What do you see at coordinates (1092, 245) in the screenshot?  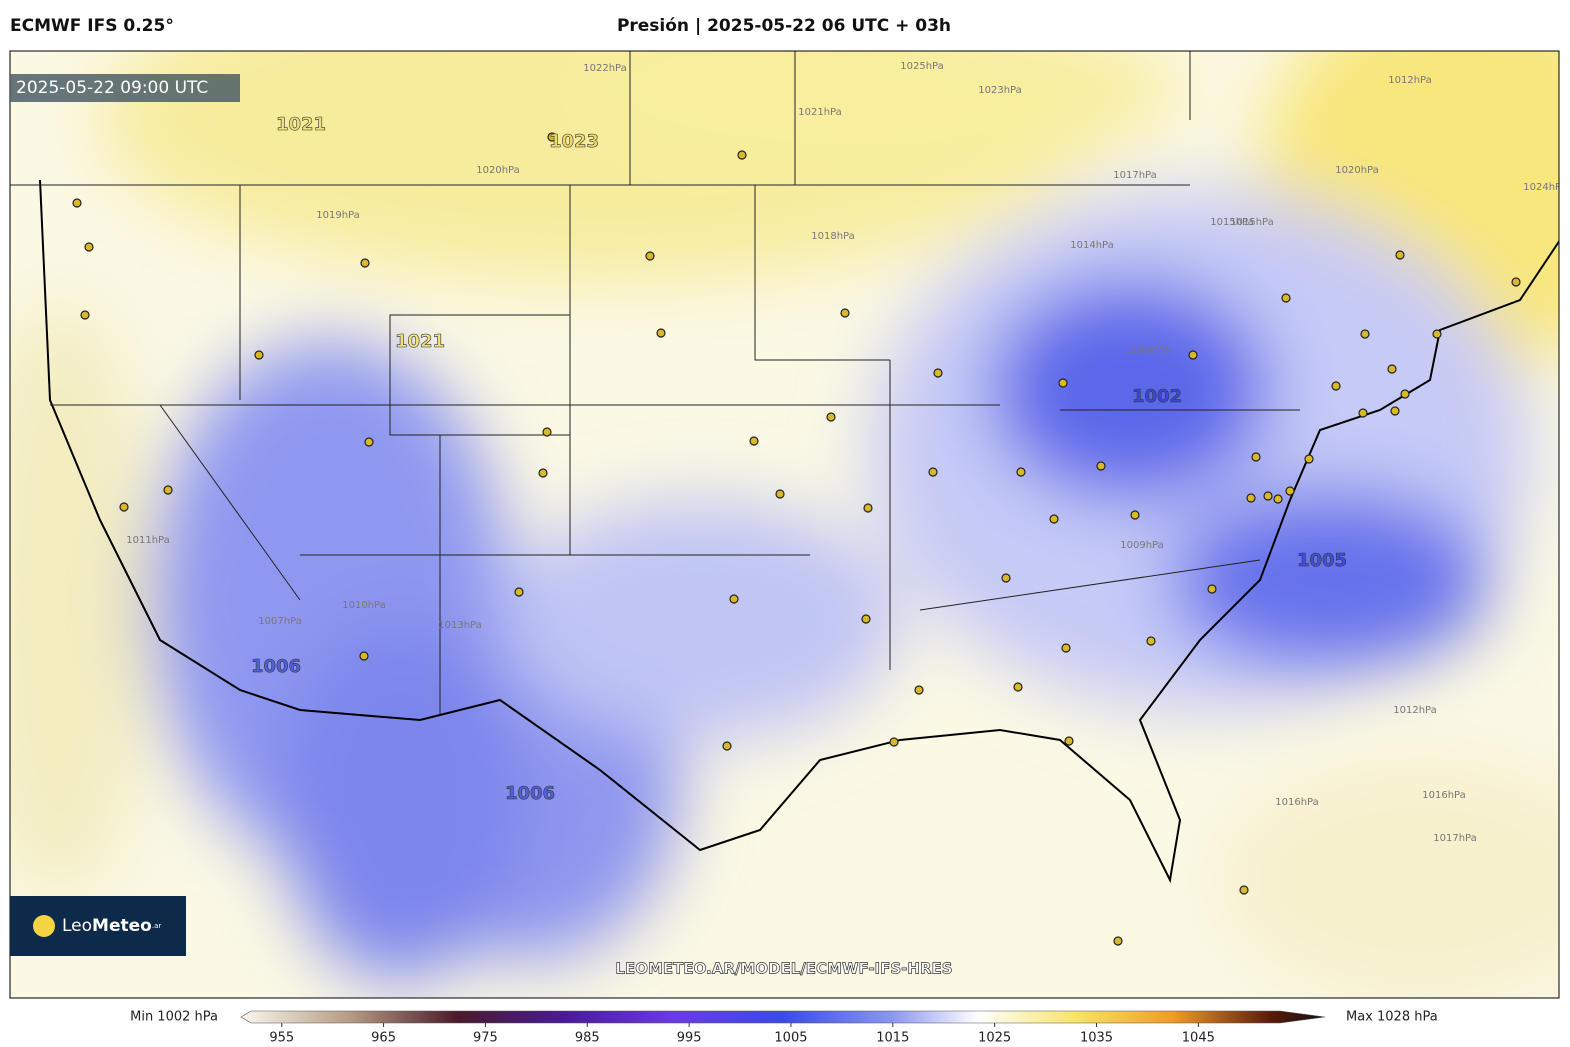 I see `isobar-label: 1014hPa` at bounding box center [1092, 245].